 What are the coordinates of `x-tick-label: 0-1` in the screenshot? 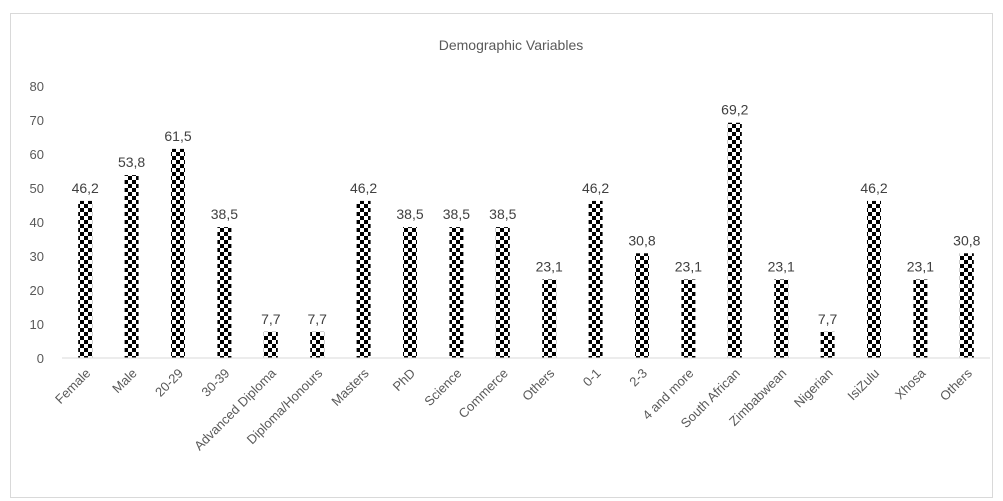 It's located at (592, 378).